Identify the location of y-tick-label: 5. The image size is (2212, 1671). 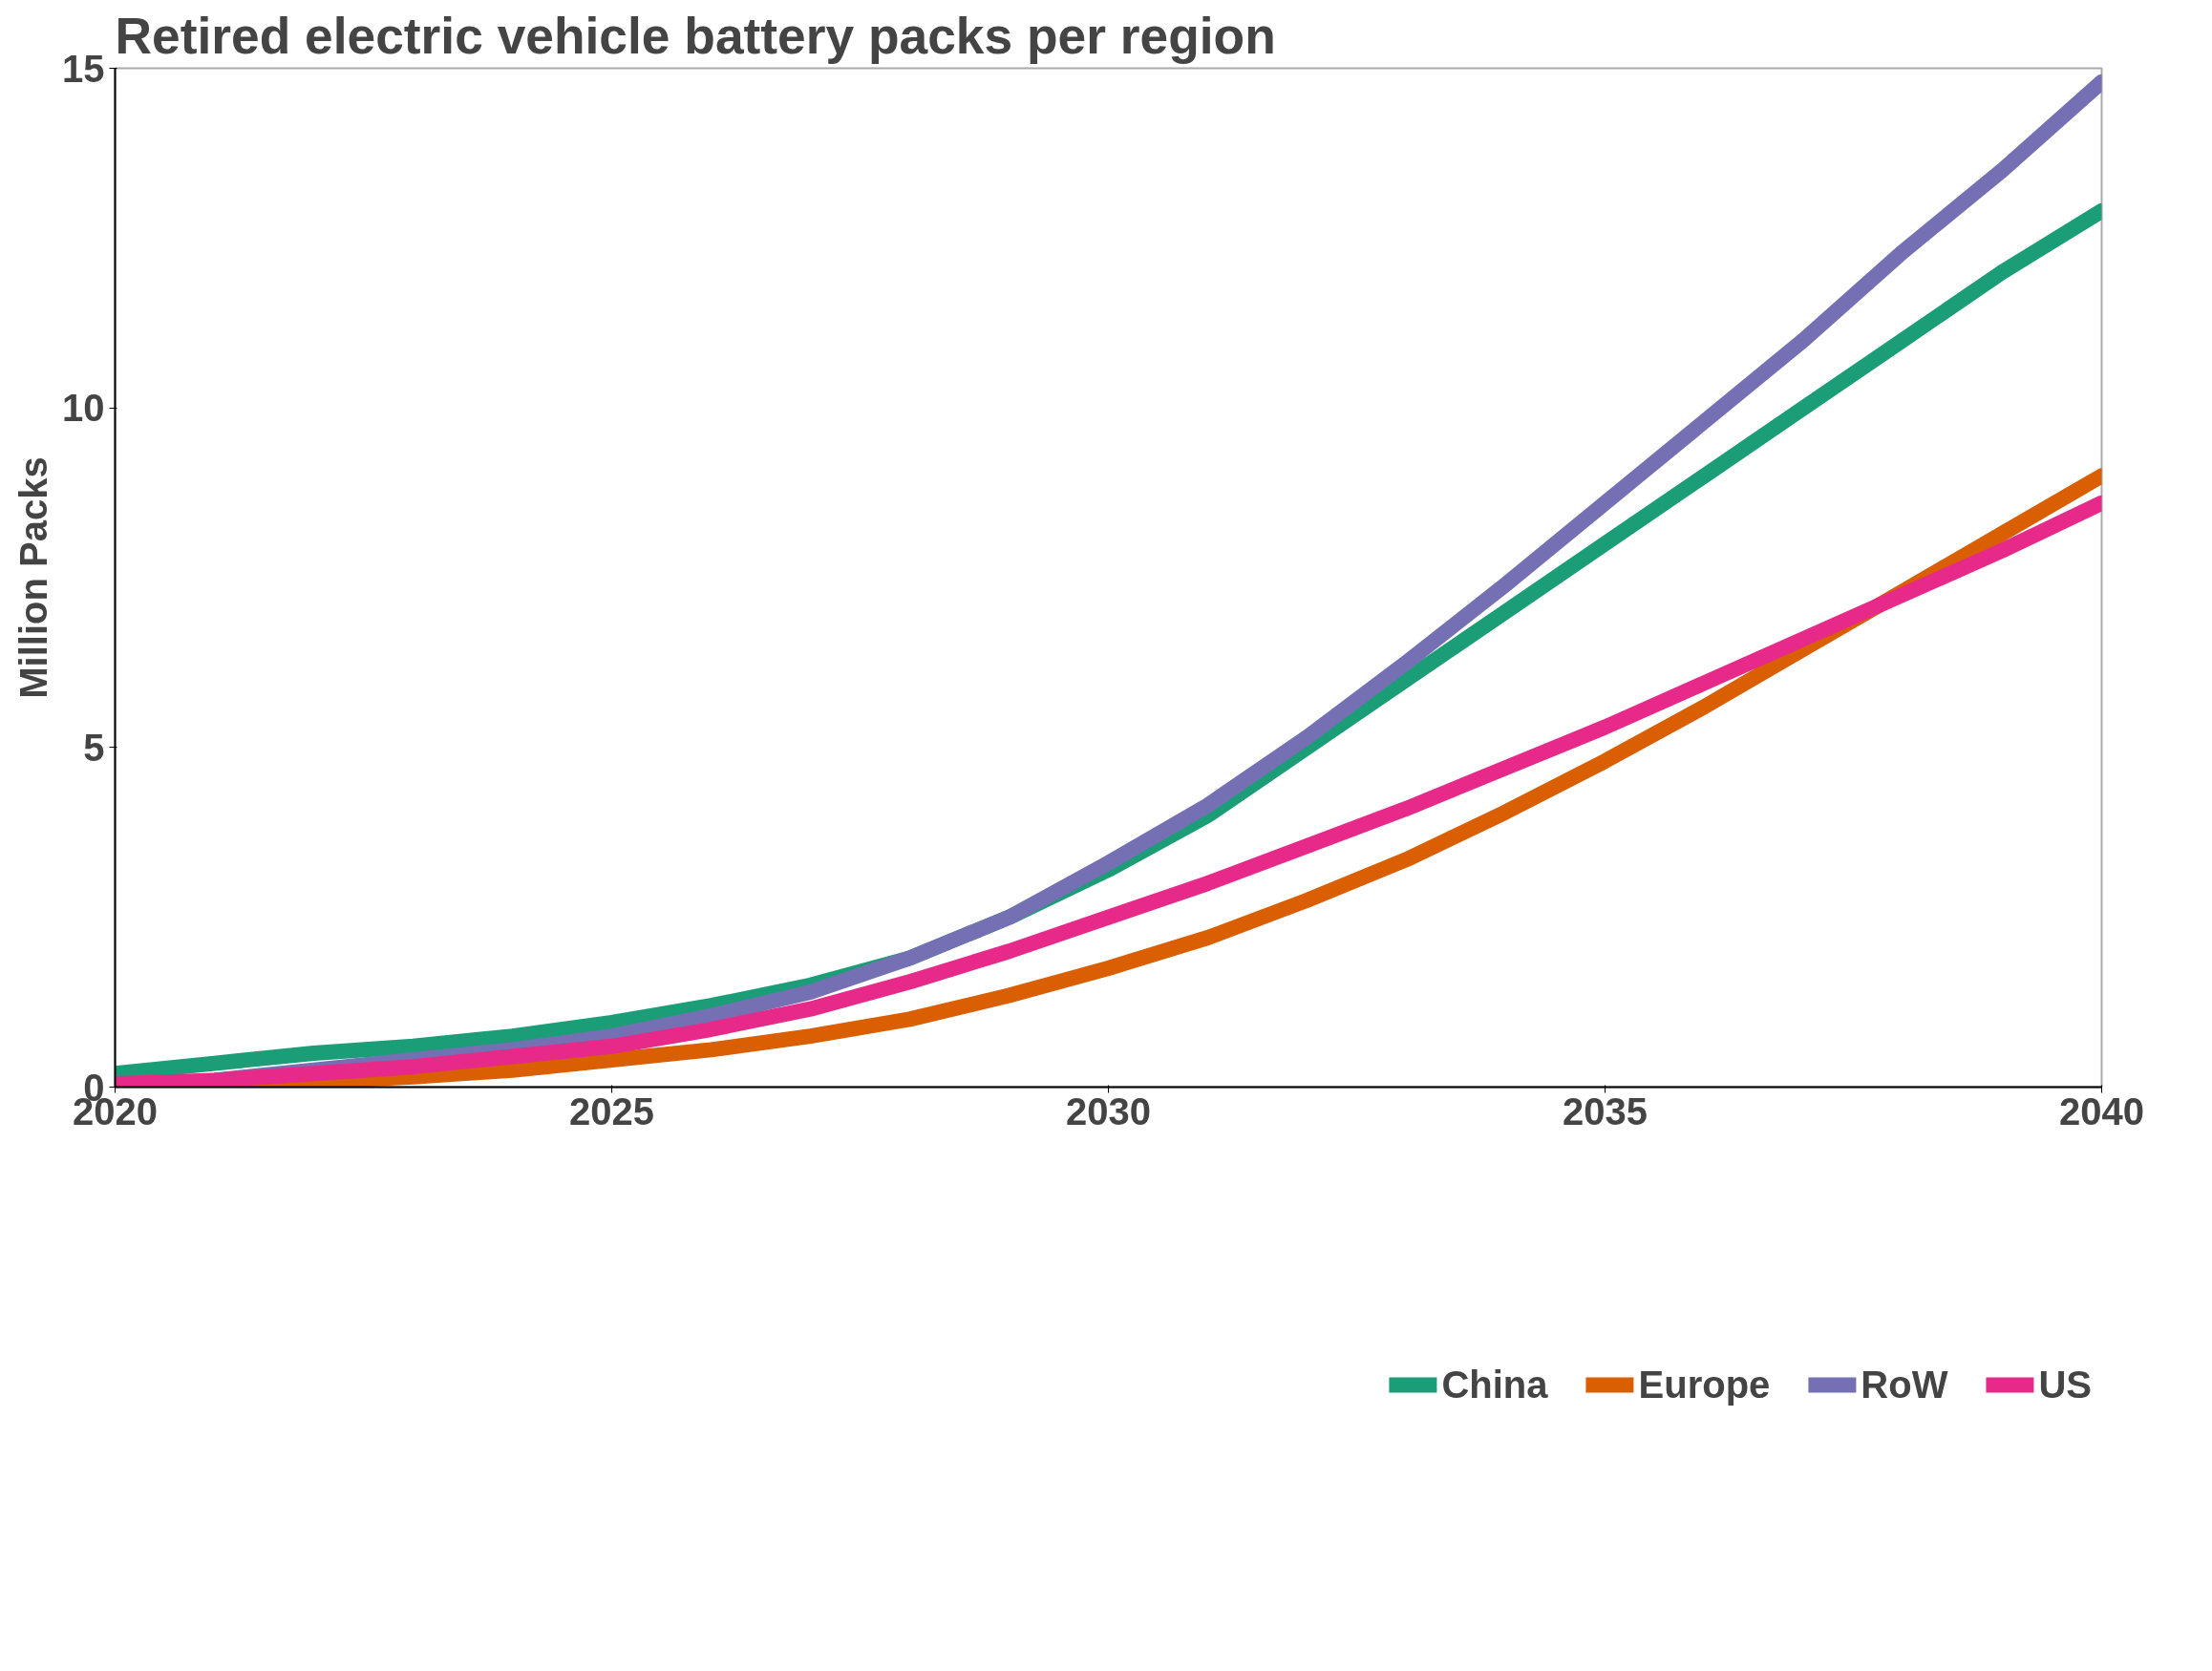
(94, 747).